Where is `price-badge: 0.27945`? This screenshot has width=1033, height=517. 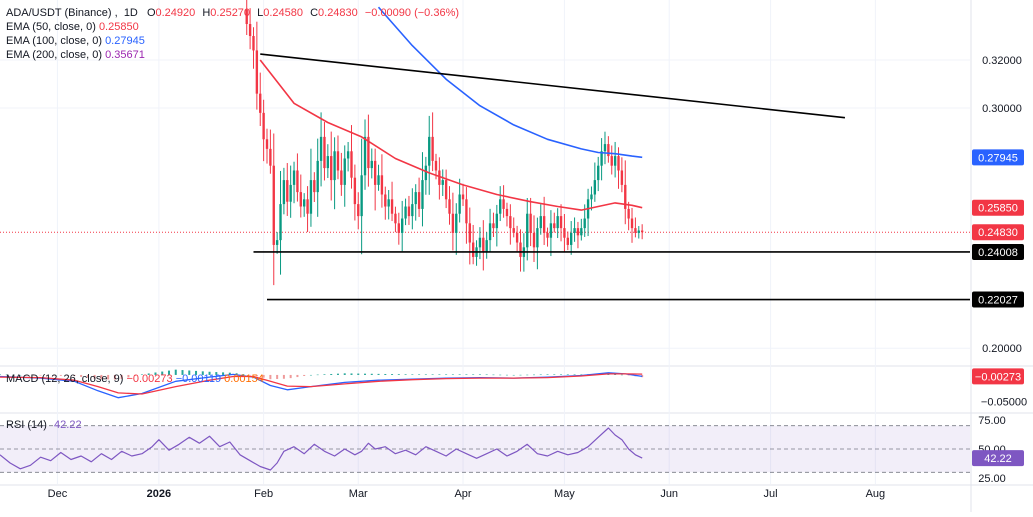
price-badge: 0.27945 is located at coordinates (998, 158).